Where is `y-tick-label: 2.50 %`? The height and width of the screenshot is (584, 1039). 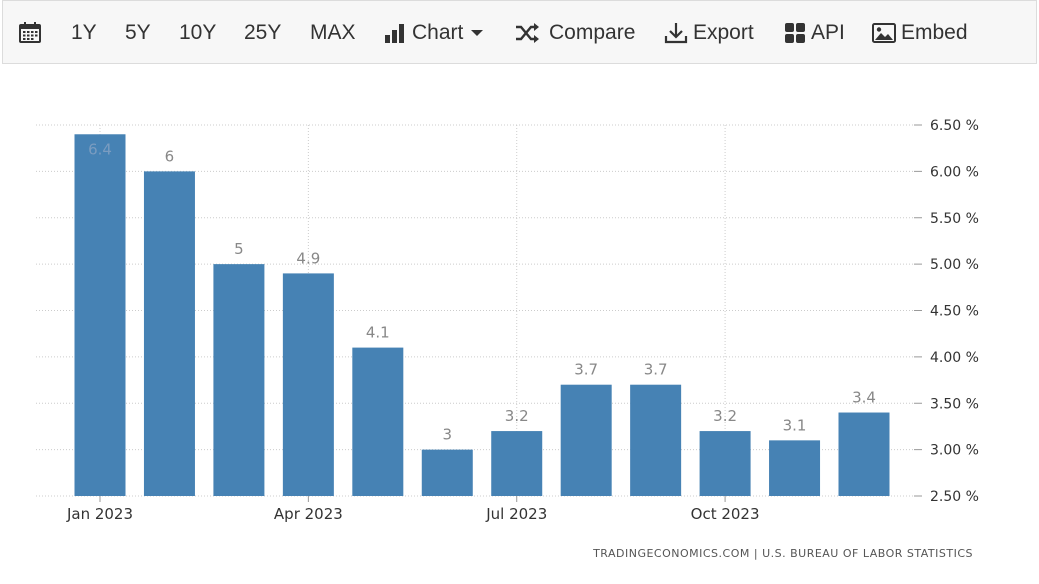 y-tick-label: 2.50 % is located at coordinates (954, 497).